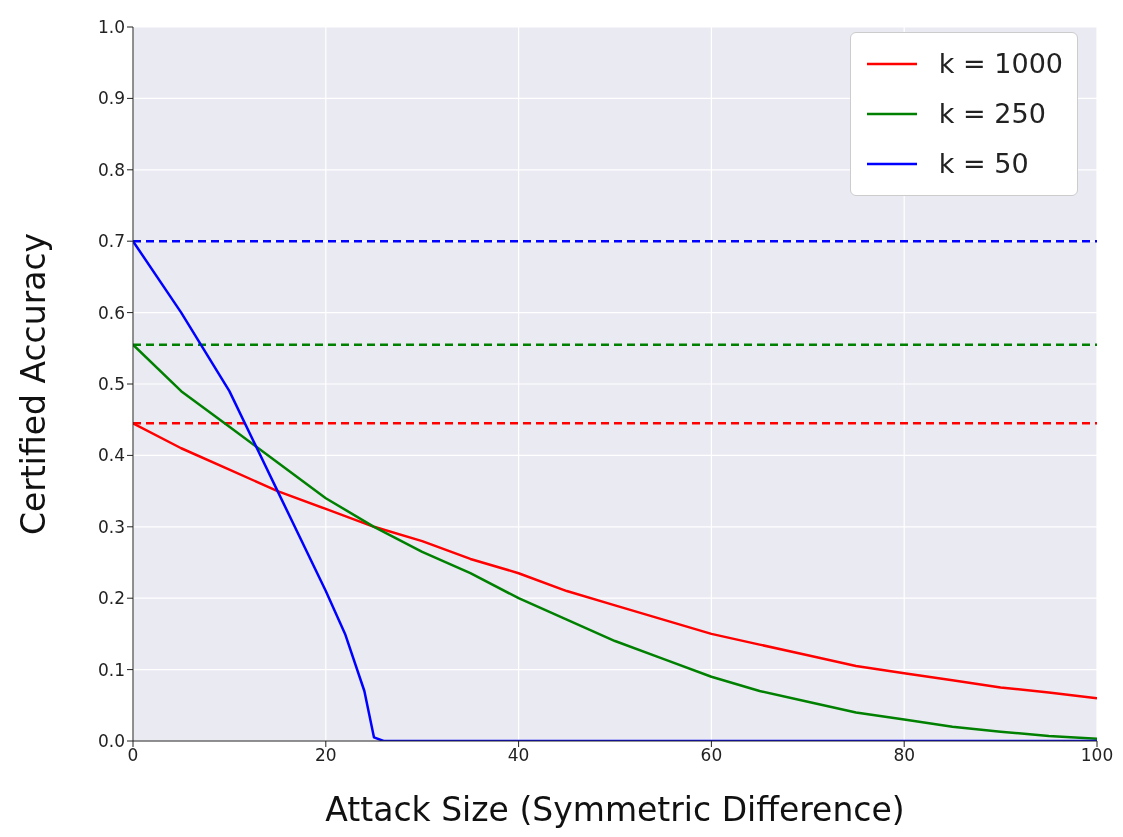 The image size is (1123, 837). I want to click on y-tick-label: 0.5, so click(111, 384).